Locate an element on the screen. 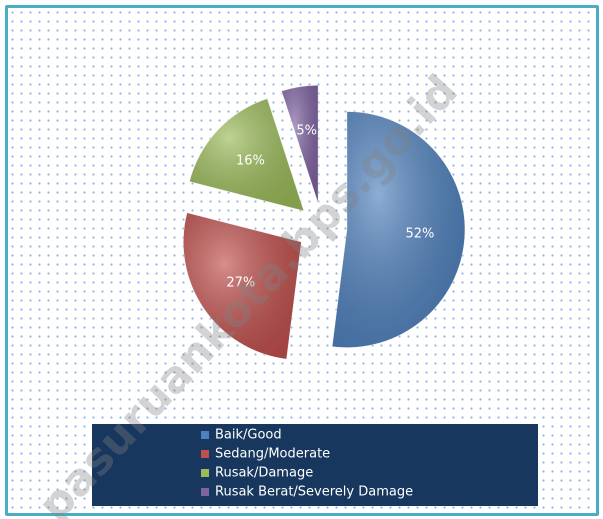 This screenshot has height=519, width=603. data-label: 27% is located at coordinates (240, 283).